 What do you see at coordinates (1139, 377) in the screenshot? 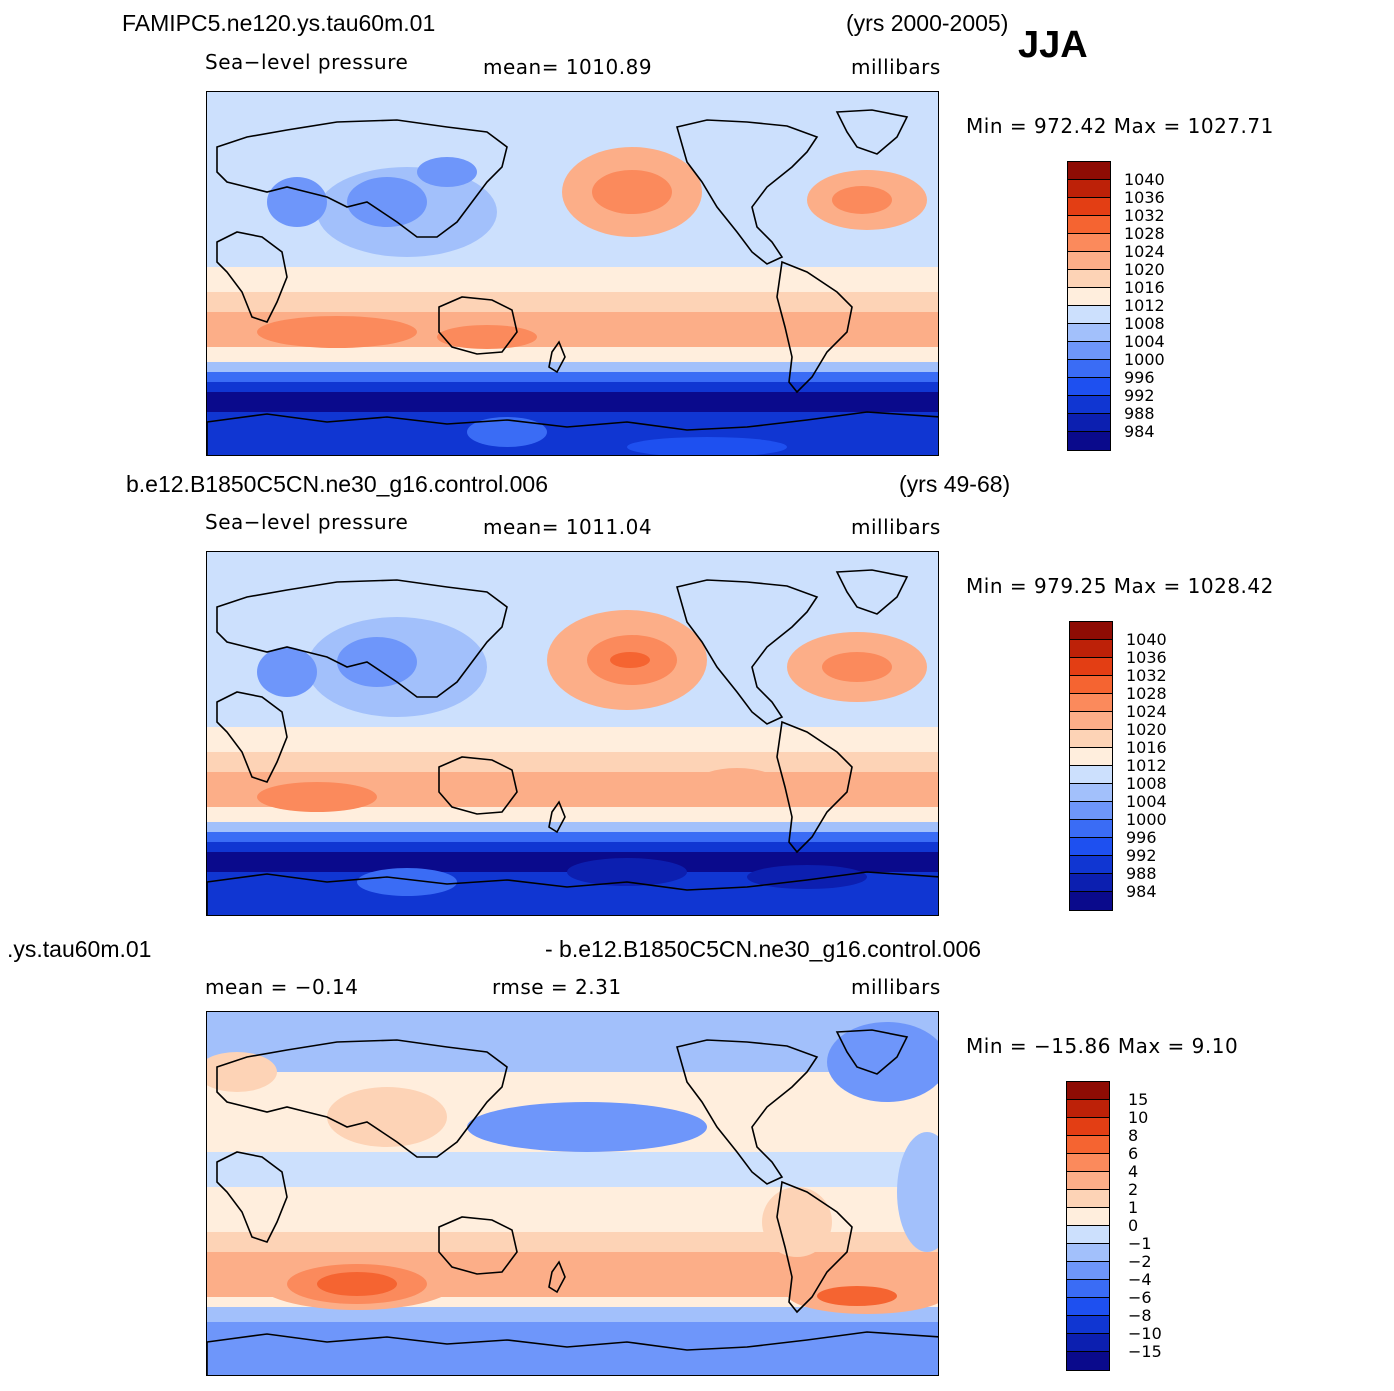
I see `colorbar-level-label: 996` at bounding box center [1139, 377].